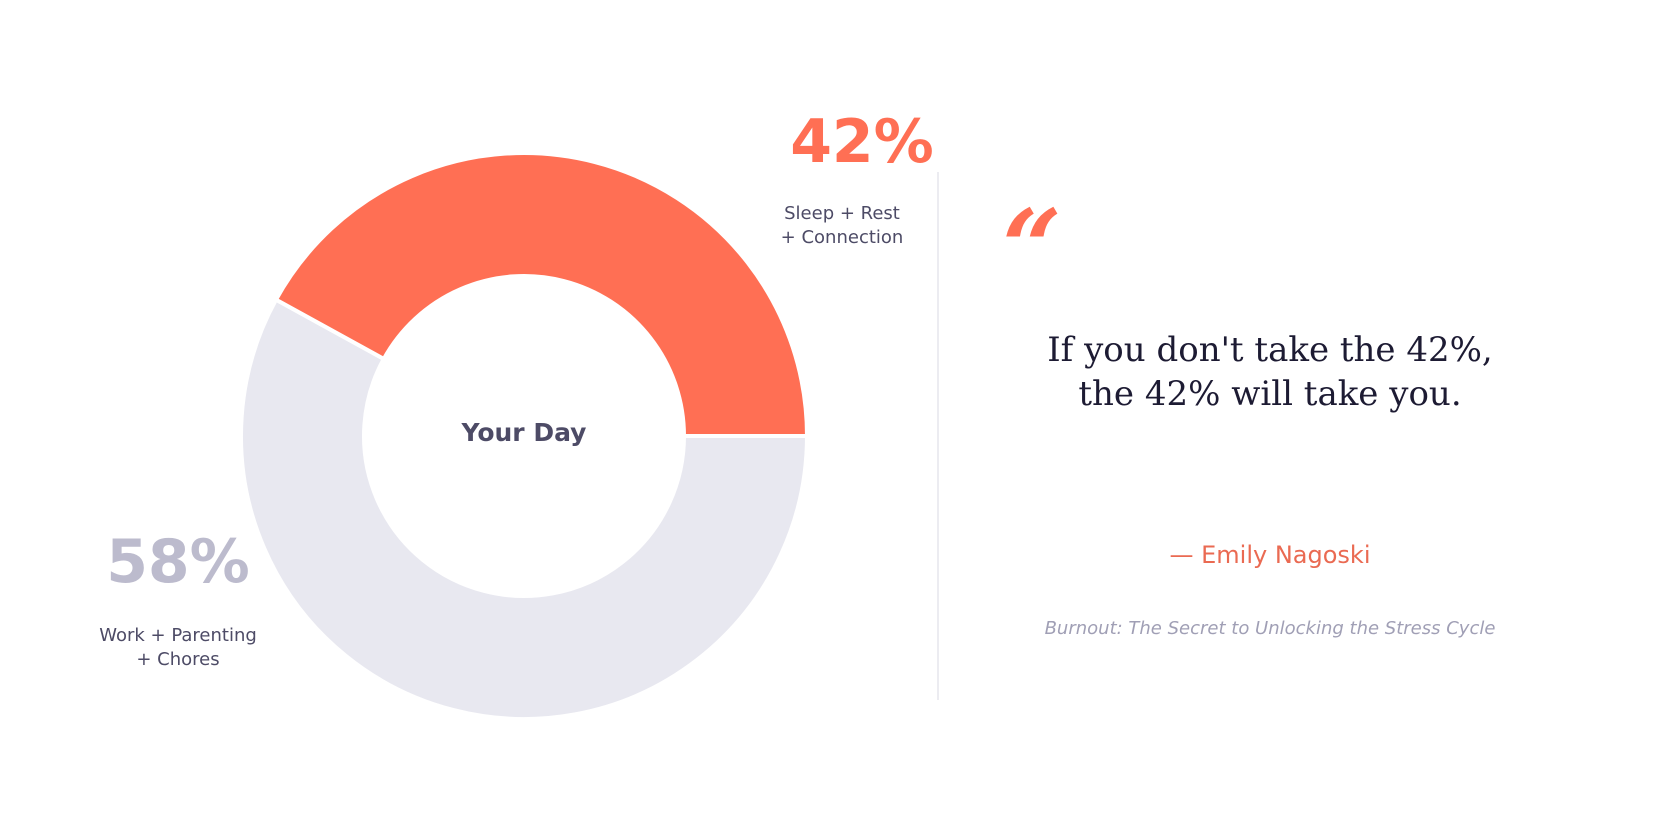 This screenshot has width=1680, height=840. I want to click on work-segment-label: Work + Parenting + Chores, so click(178, 648).